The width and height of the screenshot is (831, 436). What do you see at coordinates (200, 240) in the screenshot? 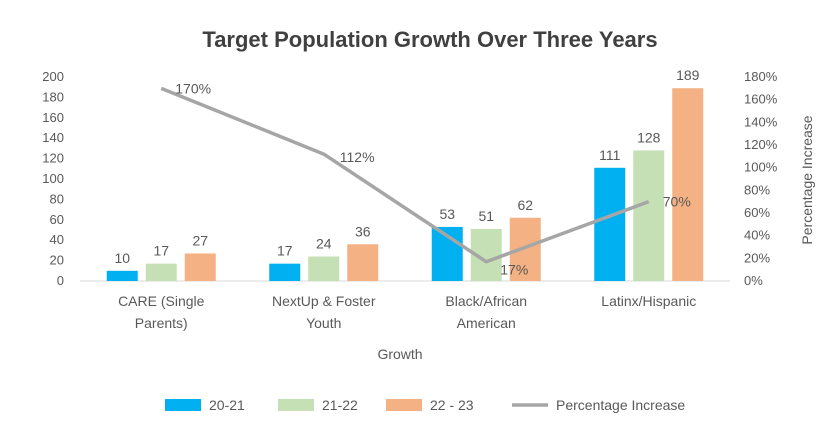
I see `bar-data-label: 27` at bounding box center [200, 240].